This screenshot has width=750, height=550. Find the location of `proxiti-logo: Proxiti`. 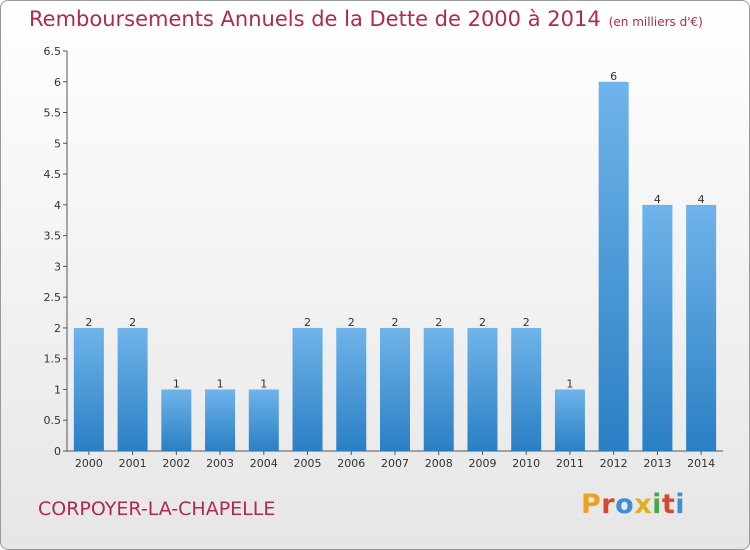

proxiti-logo: Proxiti is located at coordinates (633, 504).